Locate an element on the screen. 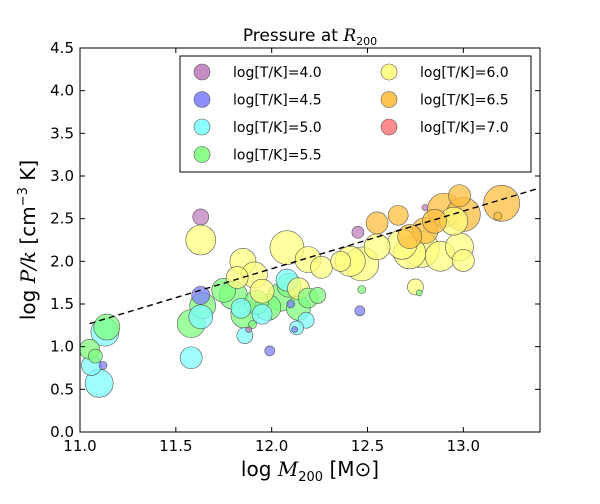 This screenshot has height=504, width=600. y-tick-label: 4.0 is located at coordinates (62, 91).